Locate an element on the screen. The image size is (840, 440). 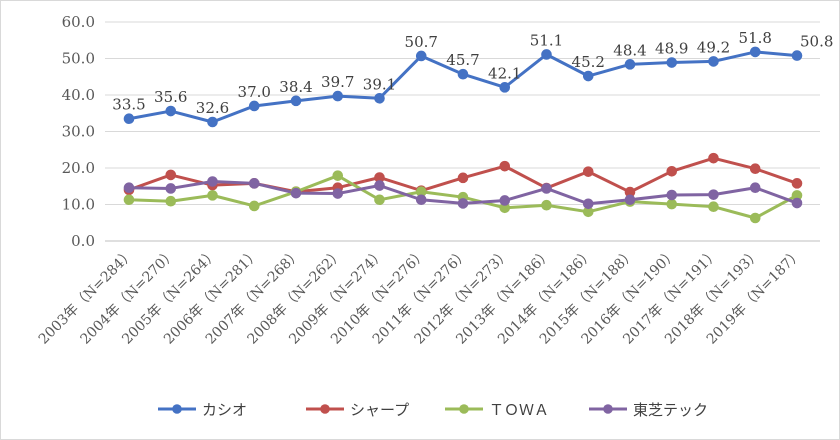
data-label: 42.1 is located at coordinates (504, 73).